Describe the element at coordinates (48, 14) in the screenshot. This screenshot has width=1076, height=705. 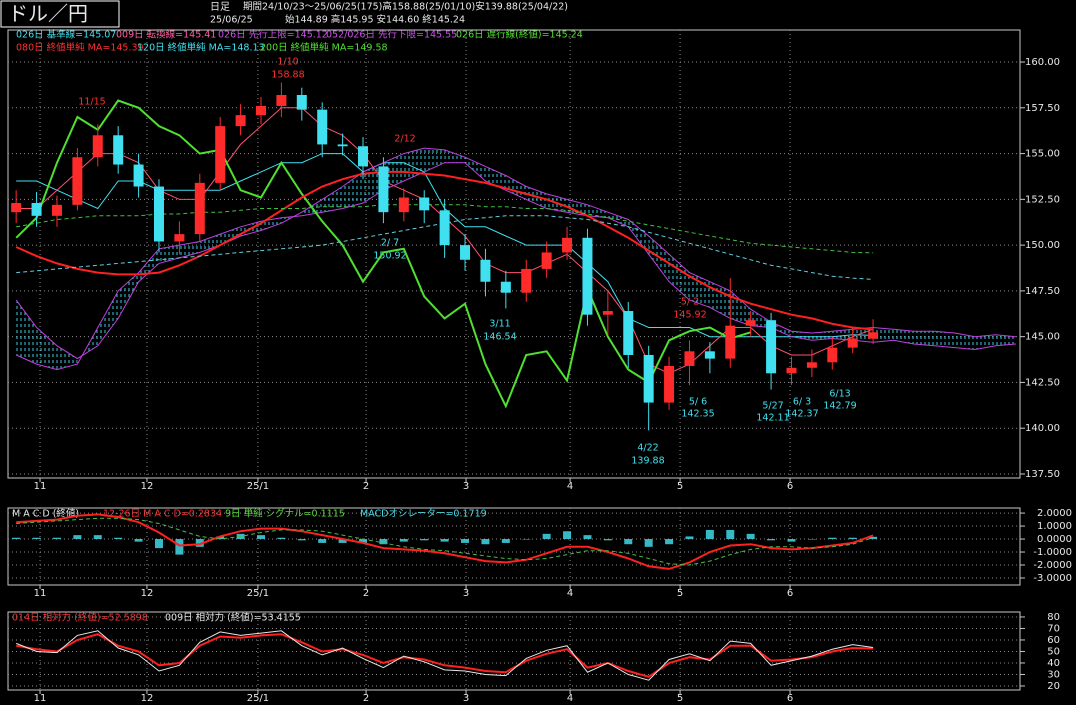
I see `title: ドル／円` at that location.